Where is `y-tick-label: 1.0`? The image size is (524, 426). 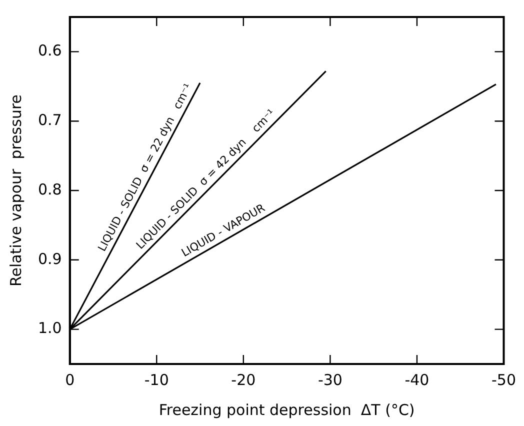 y-tick-label: 1.0 is located at coordinates (50, 328).